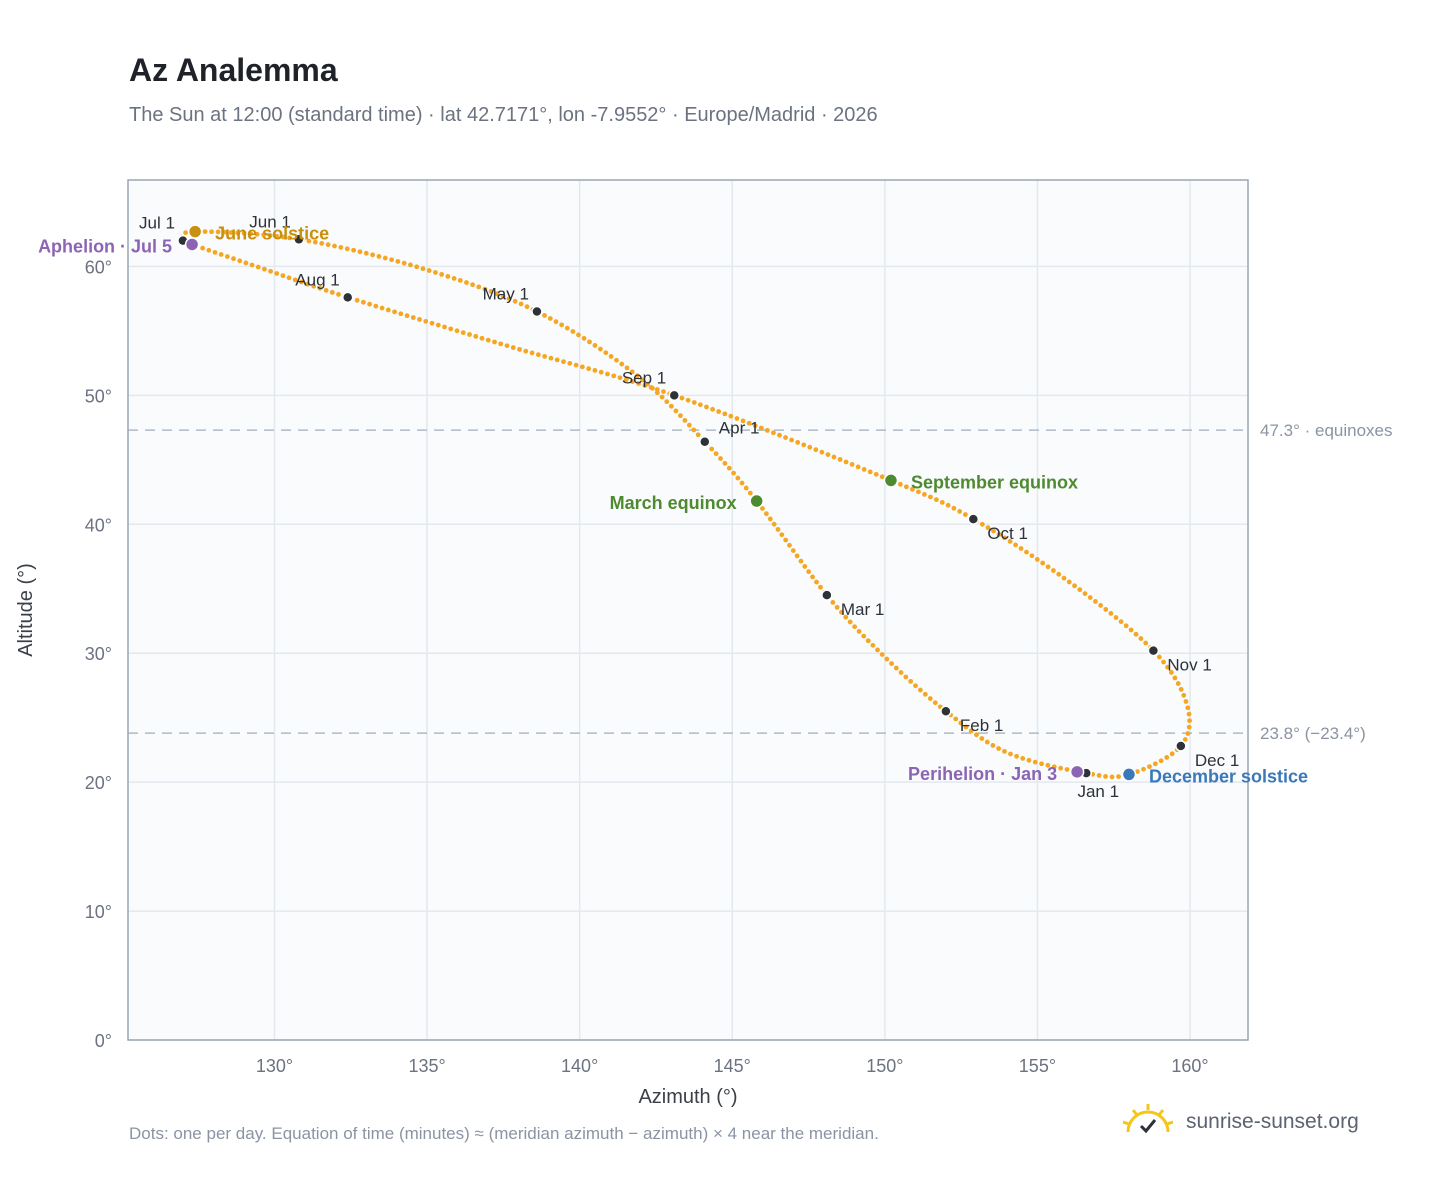 The width and height of the screenshot is (1448, 1188). Describe the element at coordinates (1239, 1122) in the screenshot. I see `brand: sunrise-sunset.org` at that location.